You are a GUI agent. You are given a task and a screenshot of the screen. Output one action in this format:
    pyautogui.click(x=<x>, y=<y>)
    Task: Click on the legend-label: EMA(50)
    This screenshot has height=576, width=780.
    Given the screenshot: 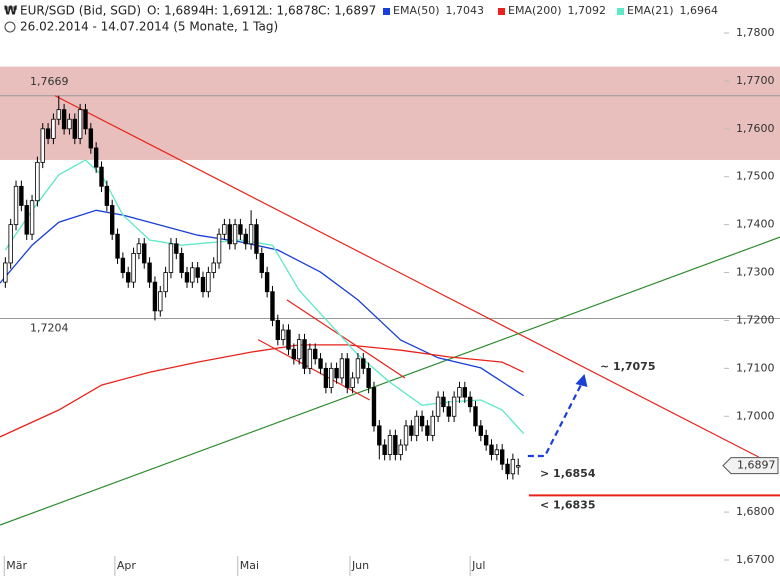 What is the action you would take?
    pyautogui.click(x=416, y=10)
    